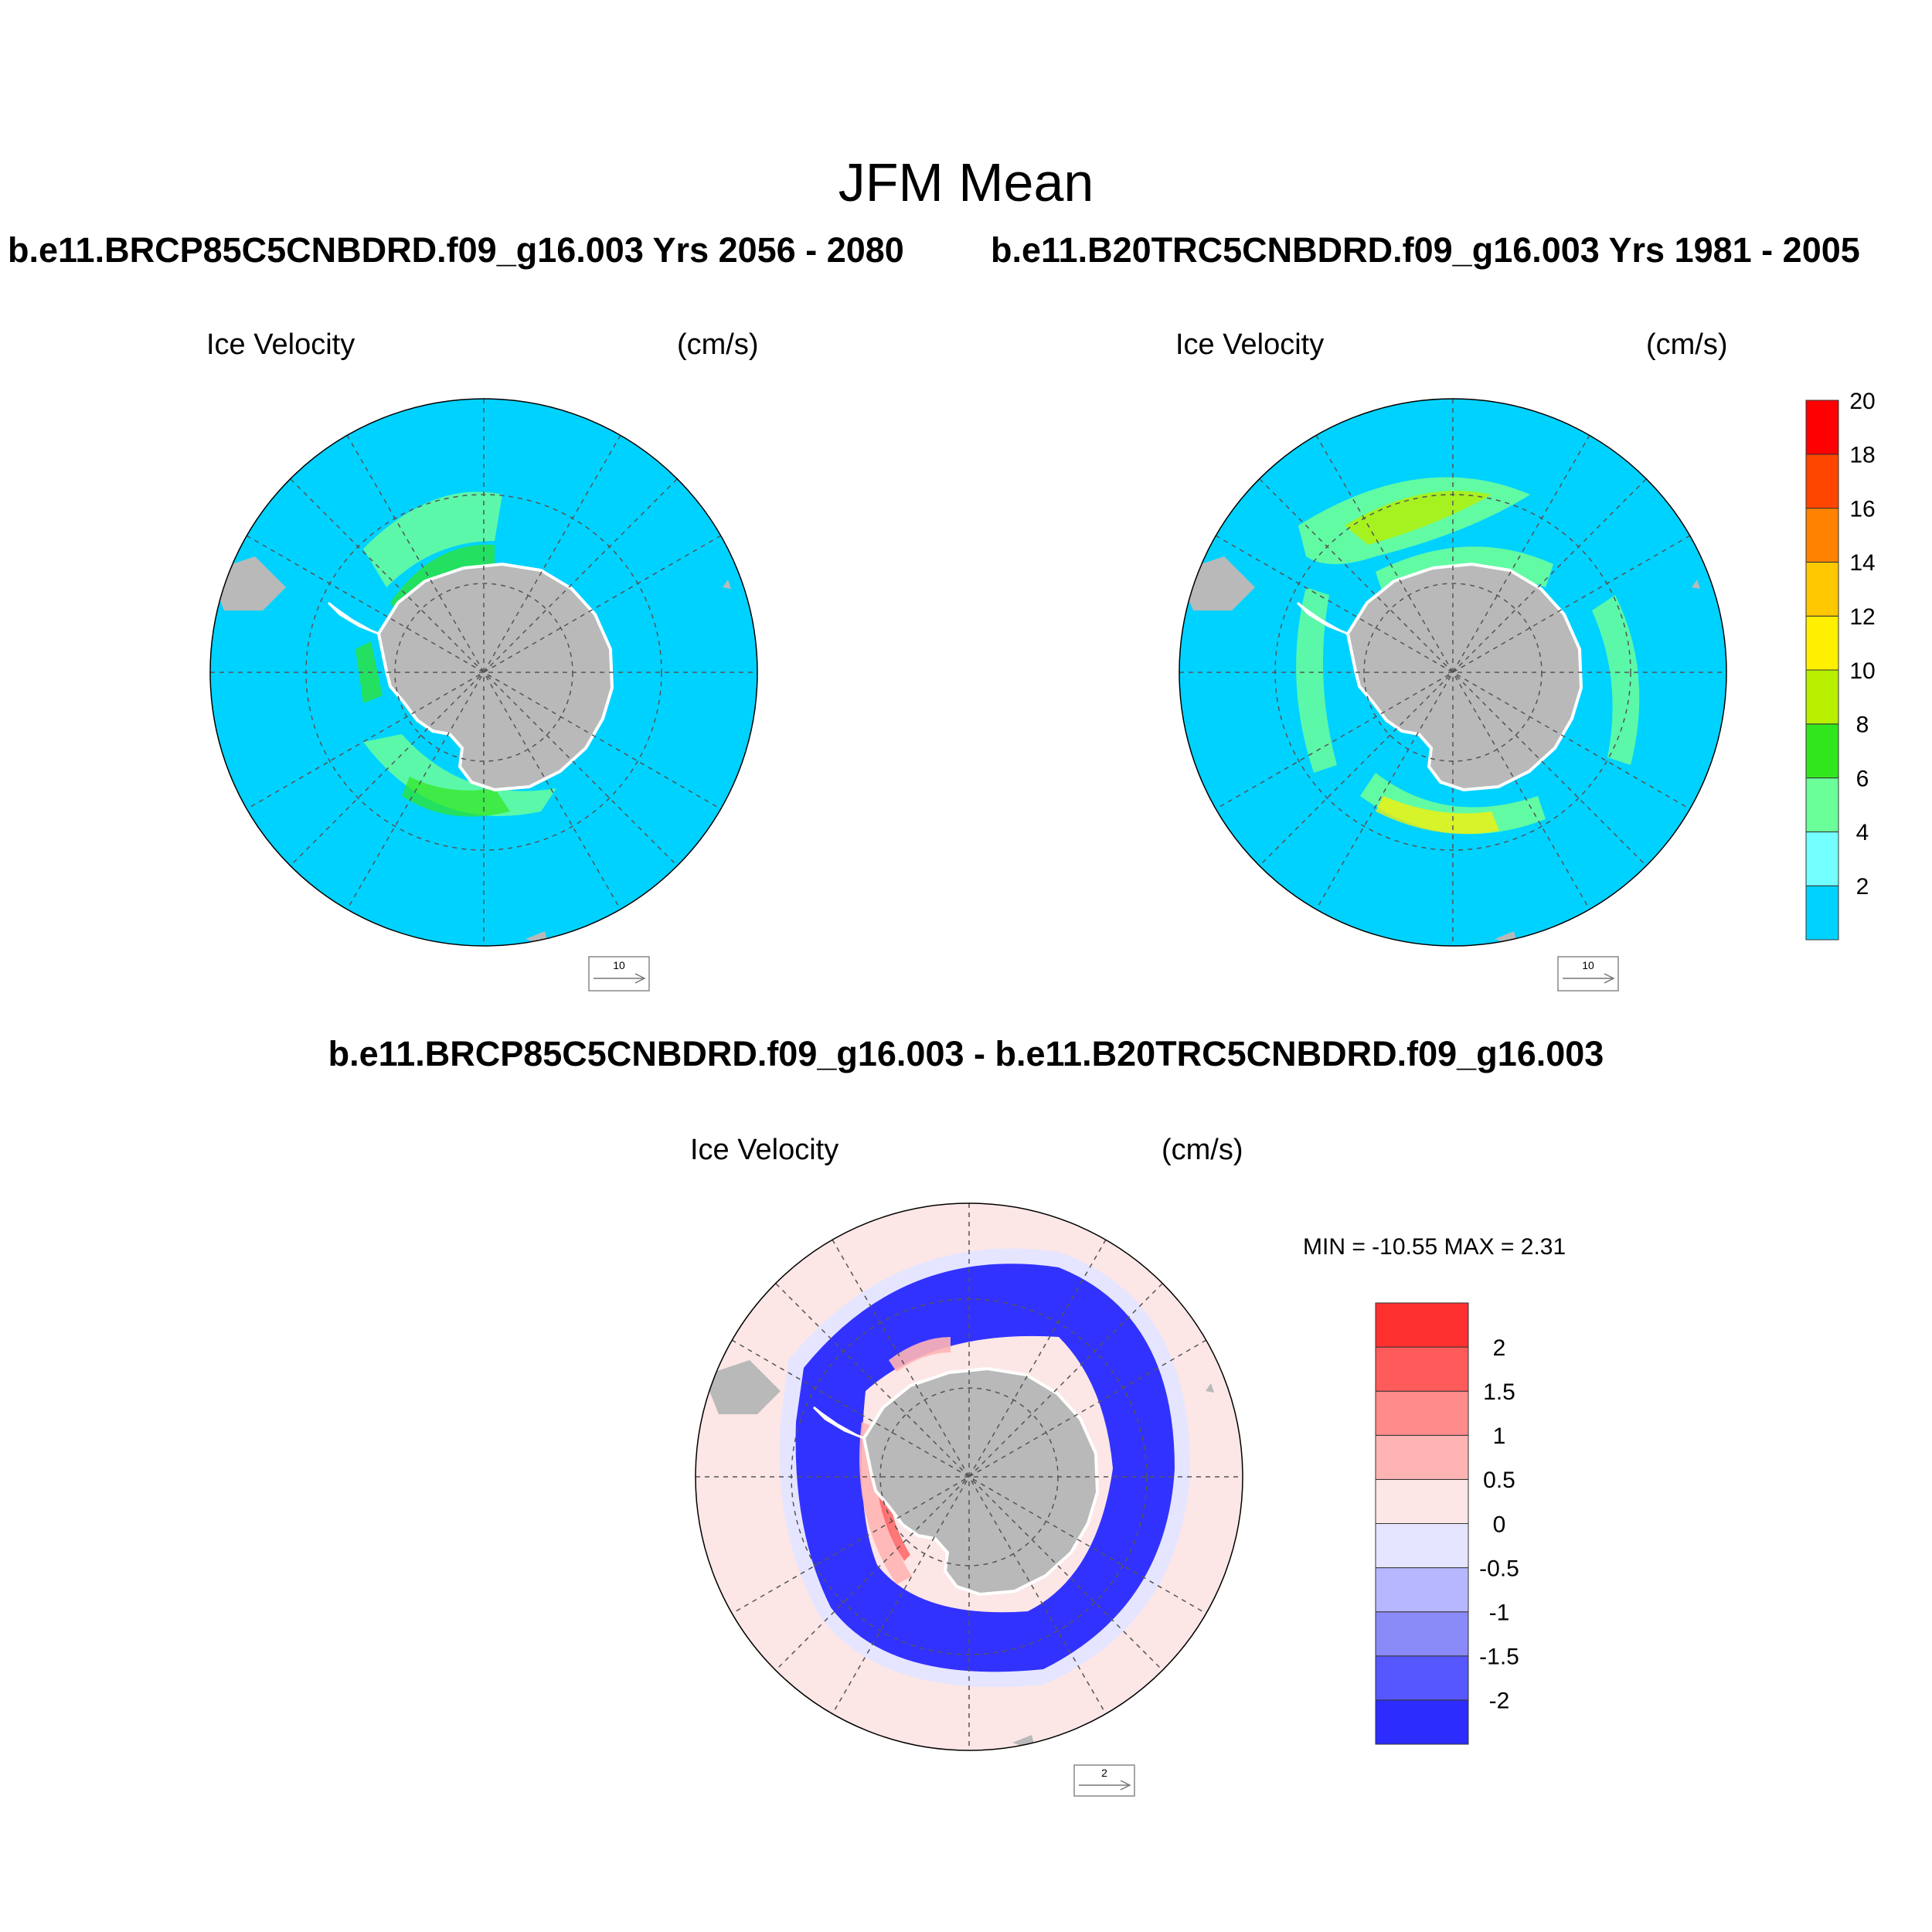  I want to click on diff-colorbar-label: -2, so click(1499, 1701).